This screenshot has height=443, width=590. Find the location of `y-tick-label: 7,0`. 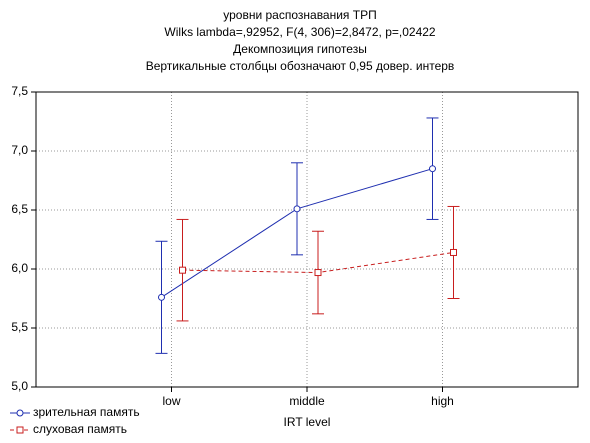

y-tick-label: 7,0 is located at coordinates (19, 150).